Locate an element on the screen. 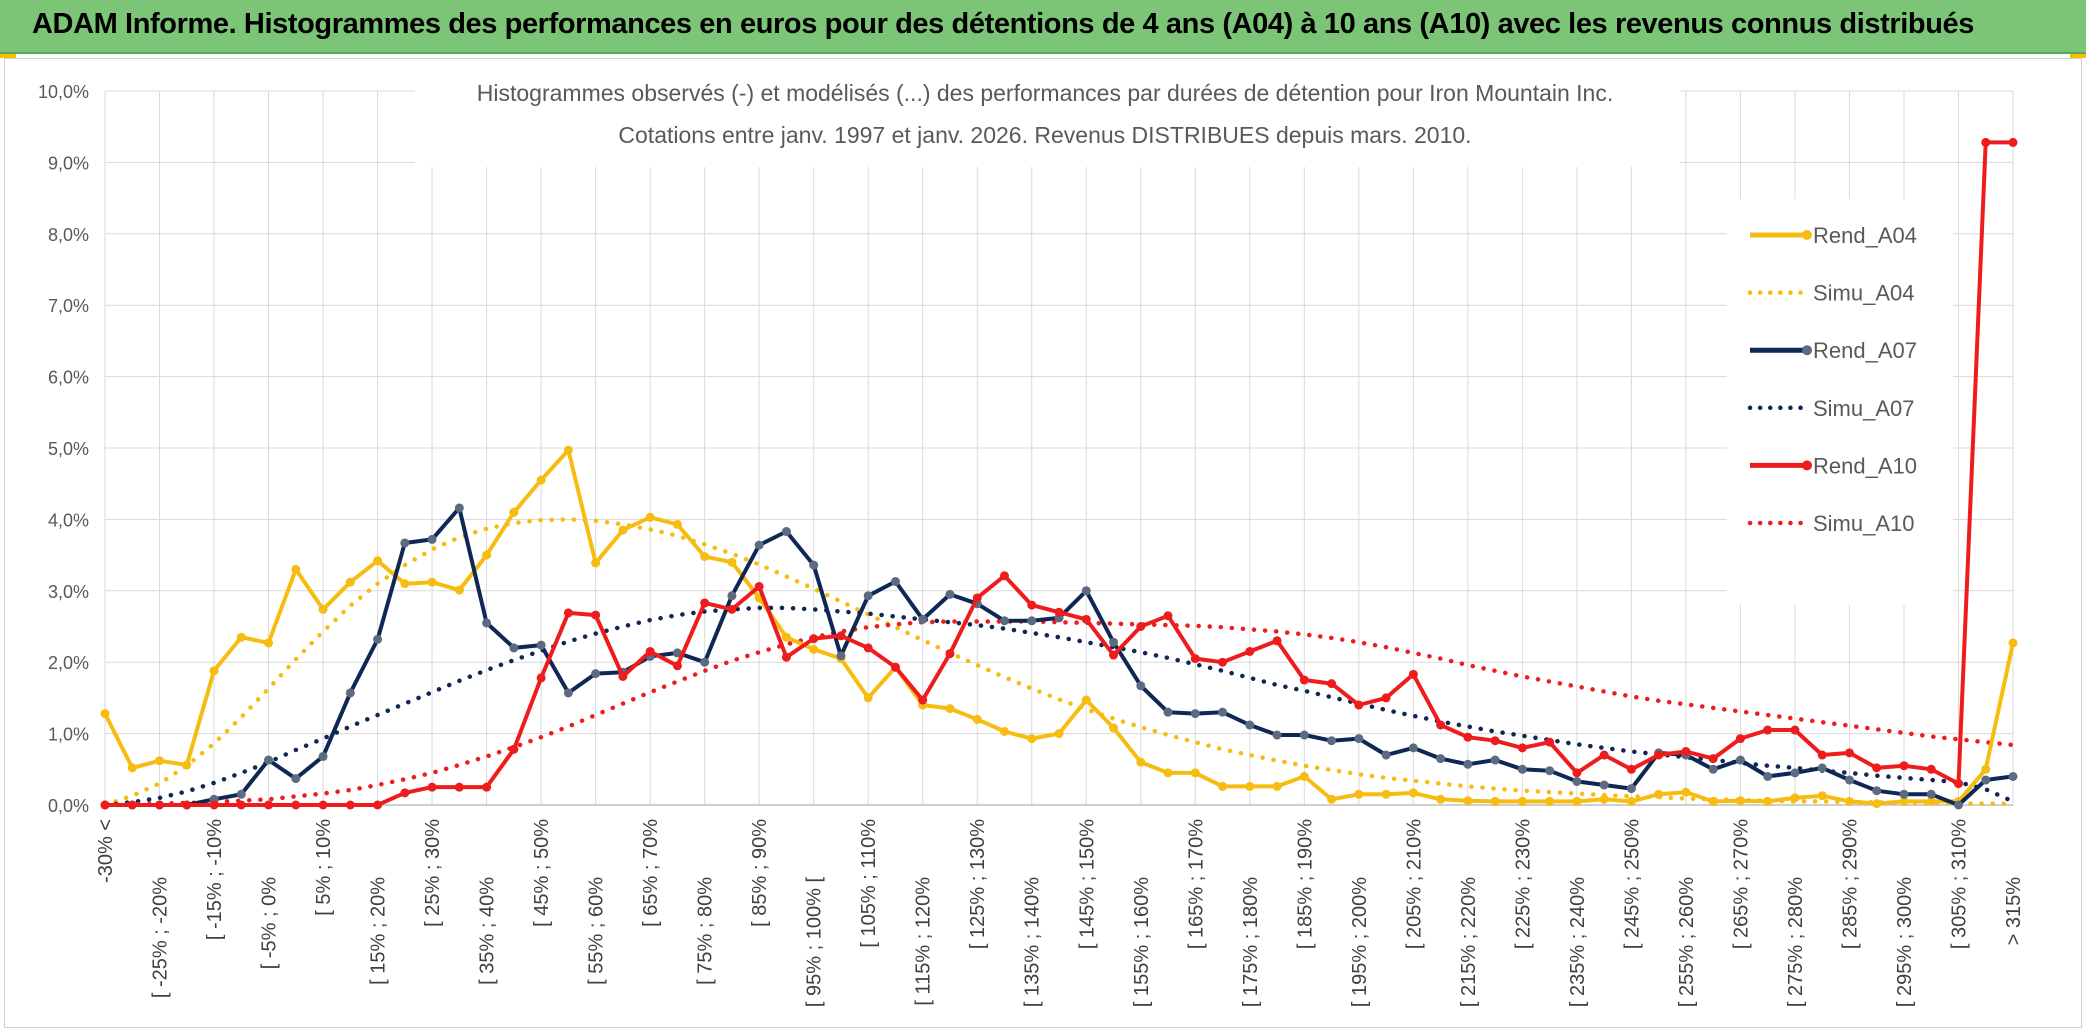 The image size is (2086, 1033). y-tick-label: 0,0% is located at coordinates (68, 806).